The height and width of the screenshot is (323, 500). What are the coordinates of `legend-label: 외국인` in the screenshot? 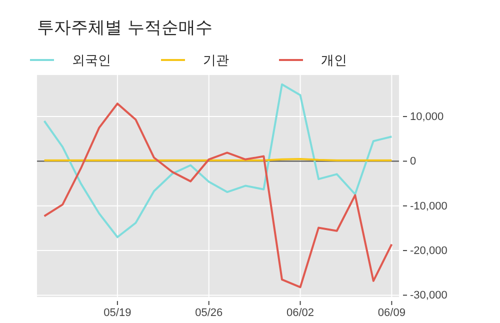 It's located at (91, 61).